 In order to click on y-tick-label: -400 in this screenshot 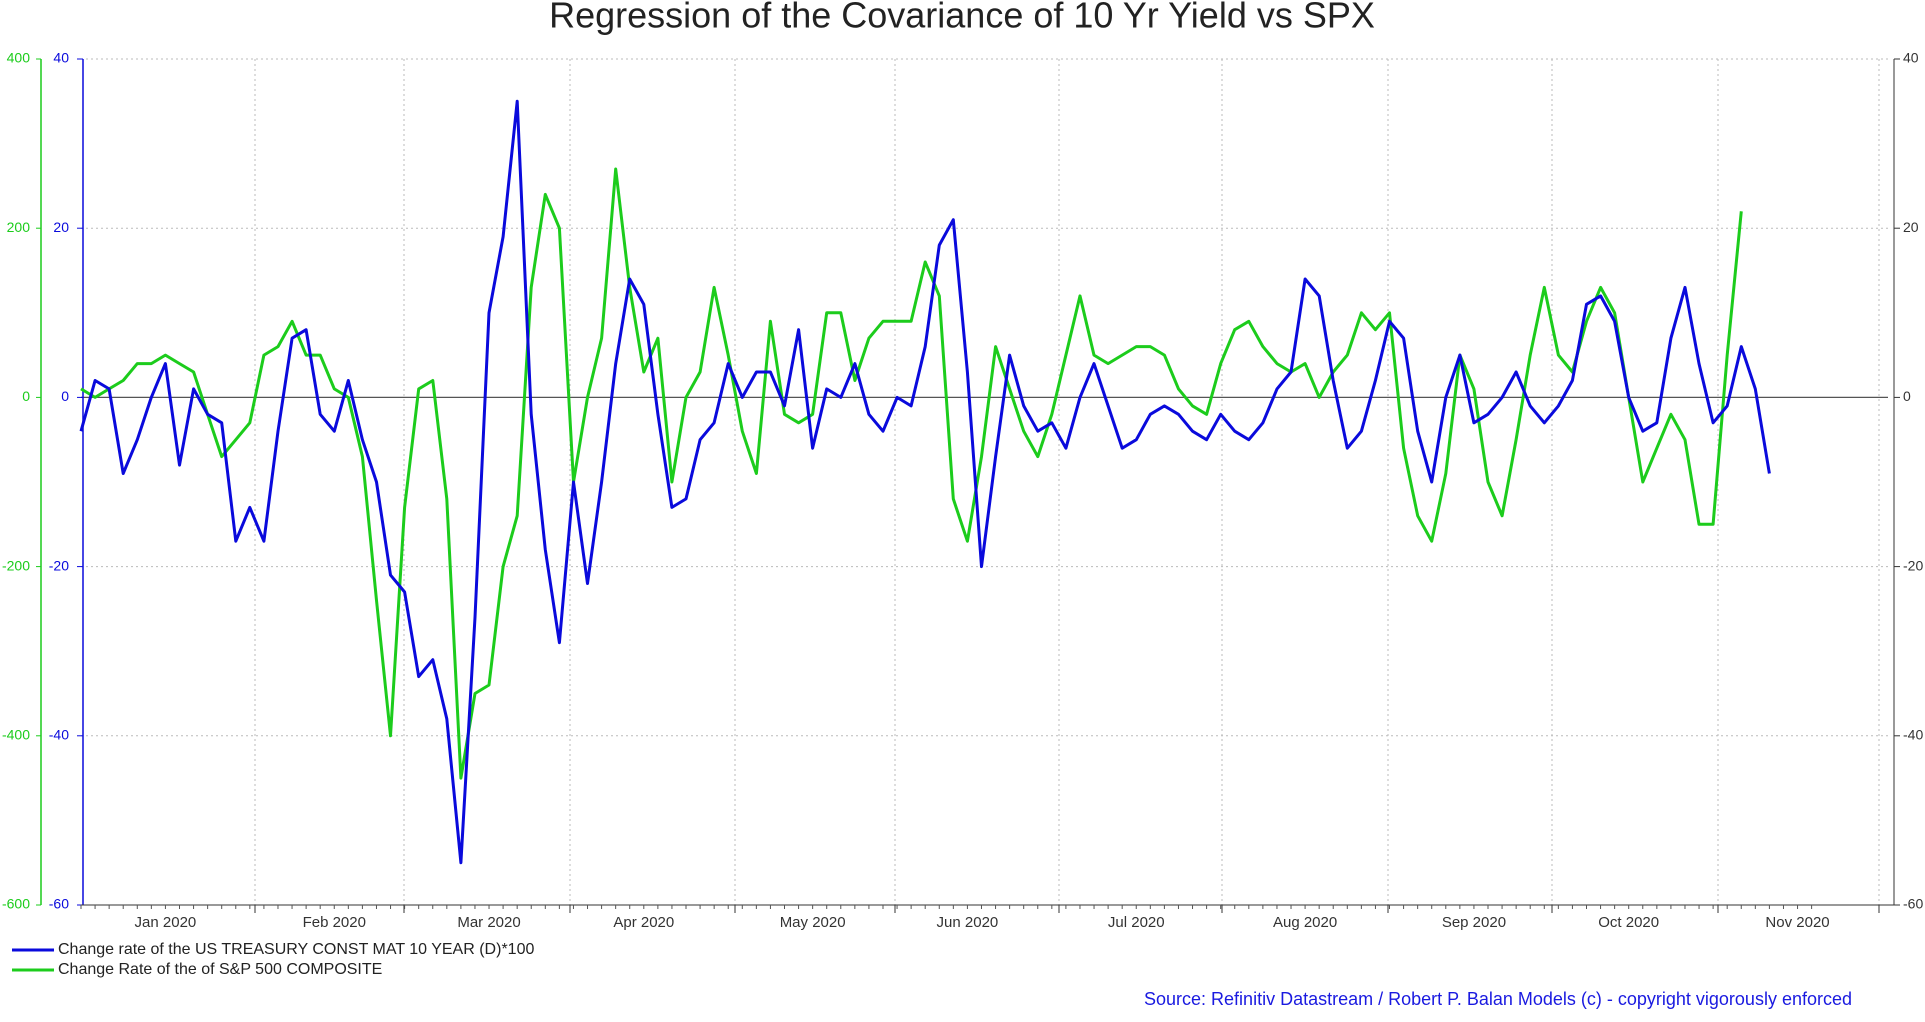, I will do `click(16, 735)`.